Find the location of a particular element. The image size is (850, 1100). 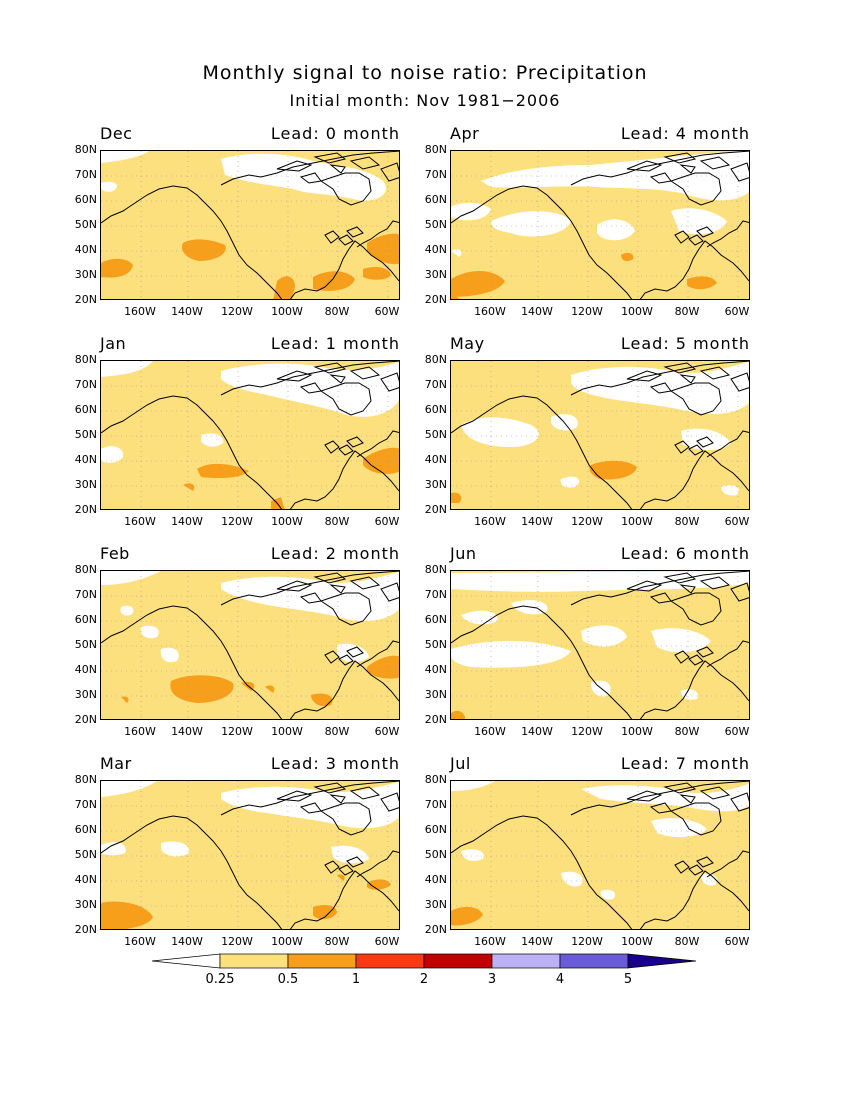

panel-lead-label: Lead: 5 month is located at coordinates (685, 343).